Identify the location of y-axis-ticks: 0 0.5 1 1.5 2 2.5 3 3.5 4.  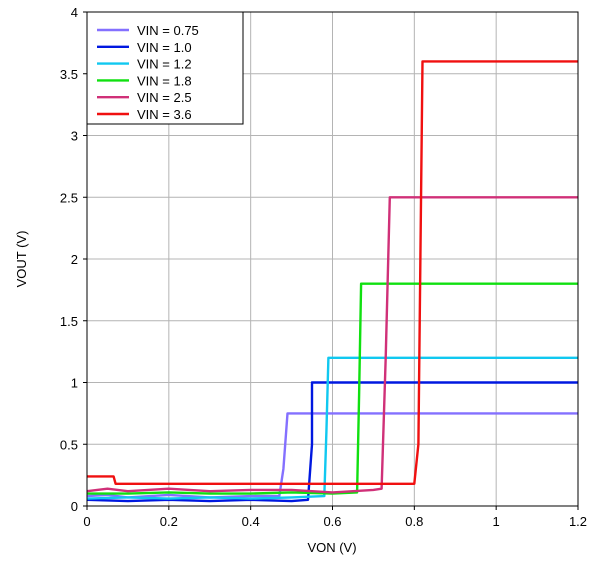
(73, 259).